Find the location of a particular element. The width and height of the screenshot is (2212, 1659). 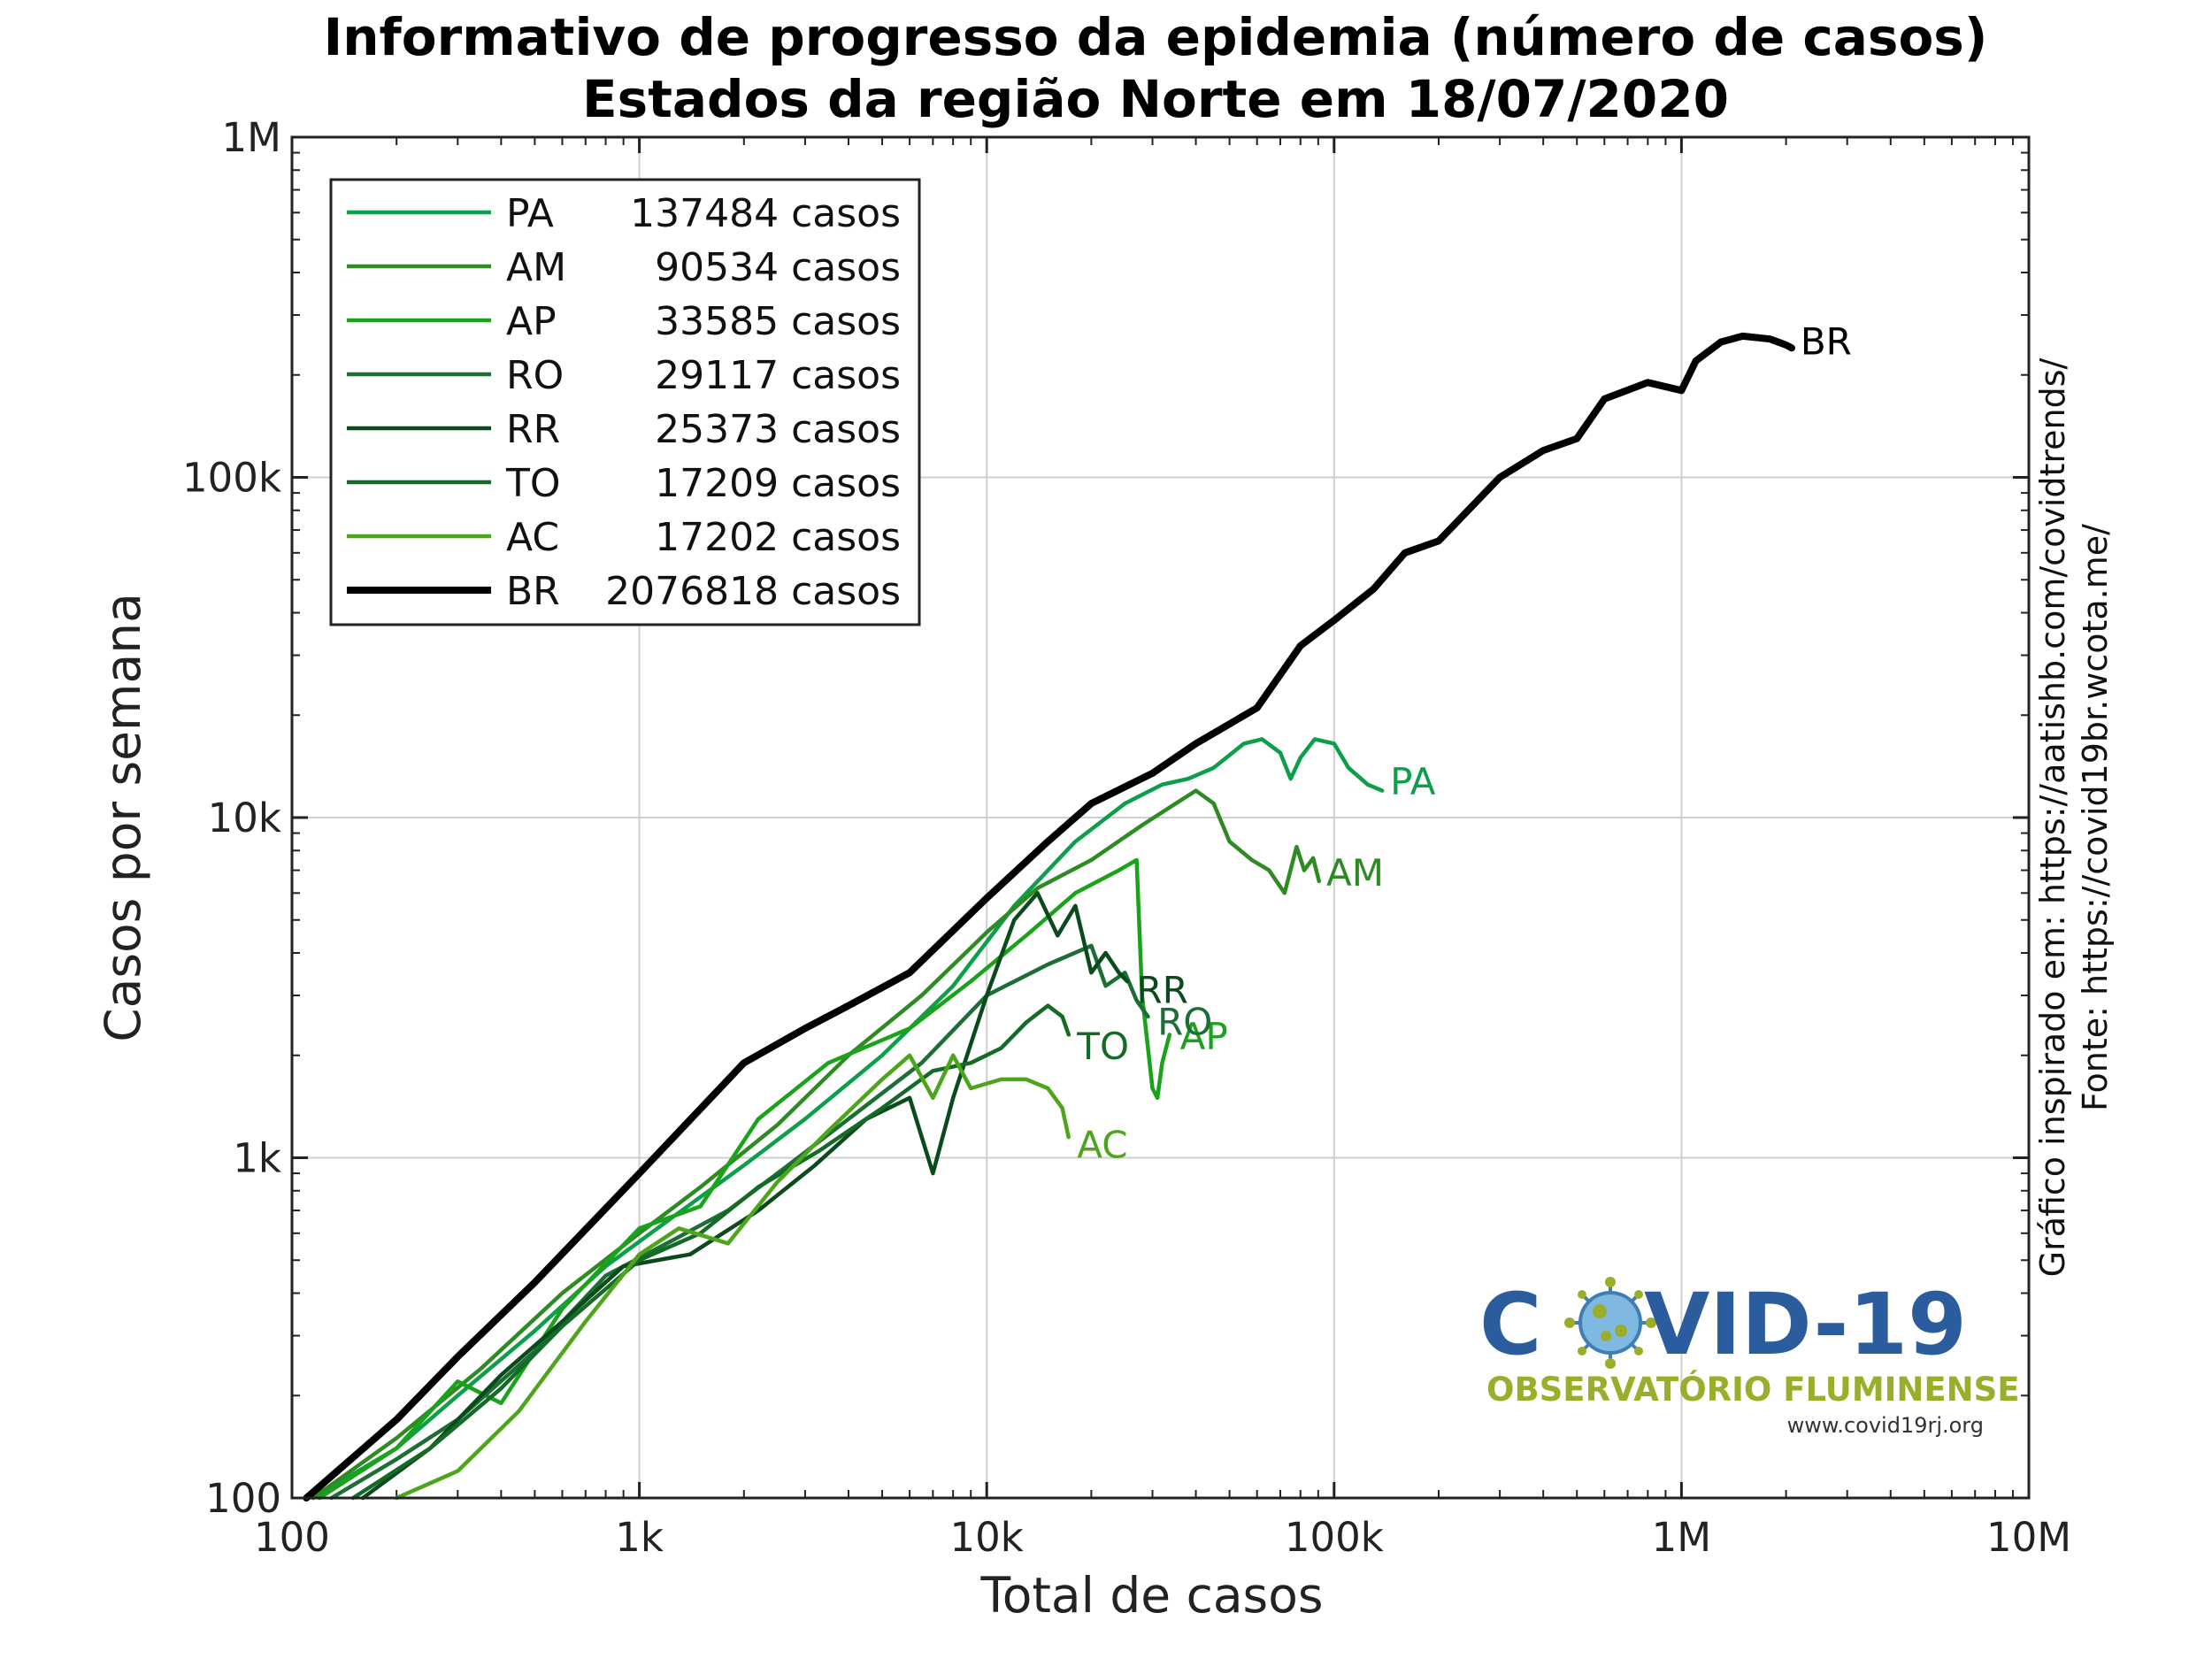

x-tick-label: 100k is located at coordinates (1335, 1538).